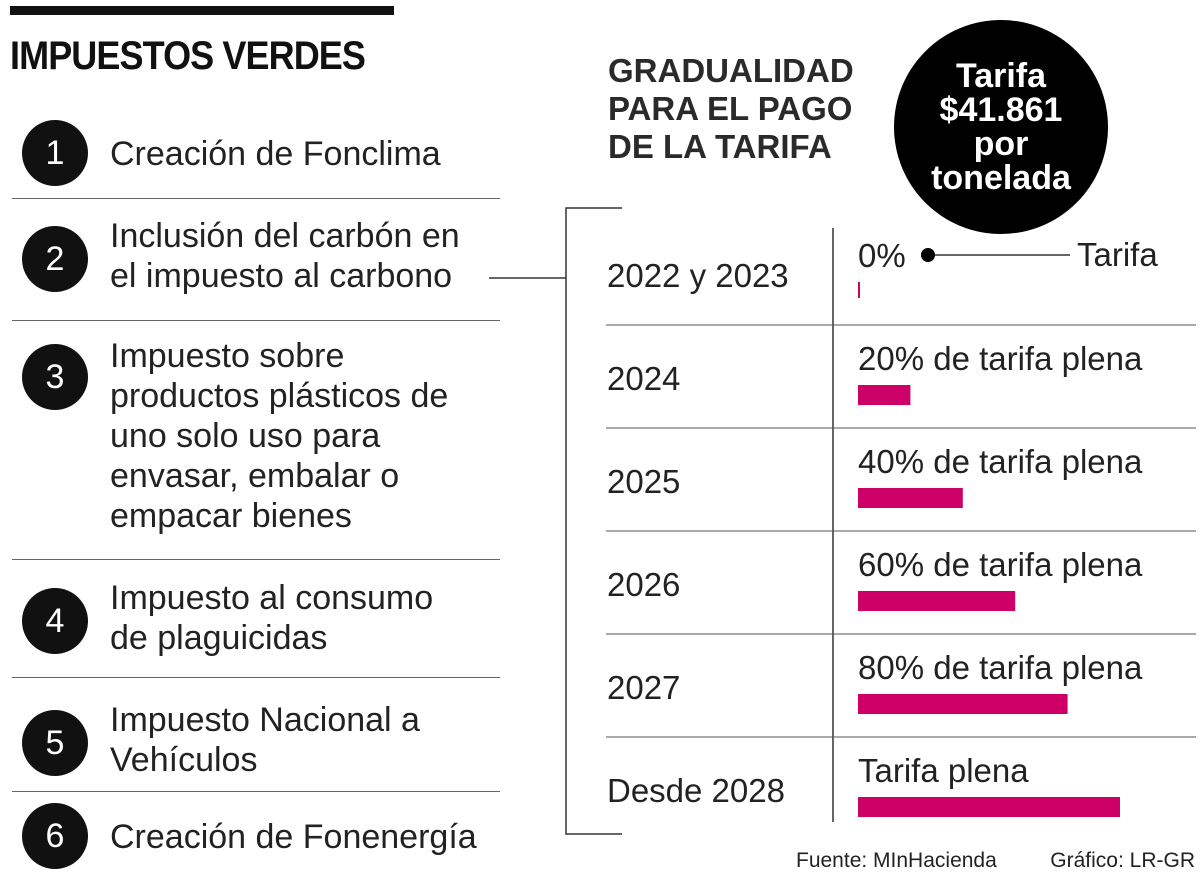 This screenshot has height=874, width=1200. Describe the element at coordinates (1000, 667) in the screenshot. I see `value-label: 80% de tarifa plena` at that location.